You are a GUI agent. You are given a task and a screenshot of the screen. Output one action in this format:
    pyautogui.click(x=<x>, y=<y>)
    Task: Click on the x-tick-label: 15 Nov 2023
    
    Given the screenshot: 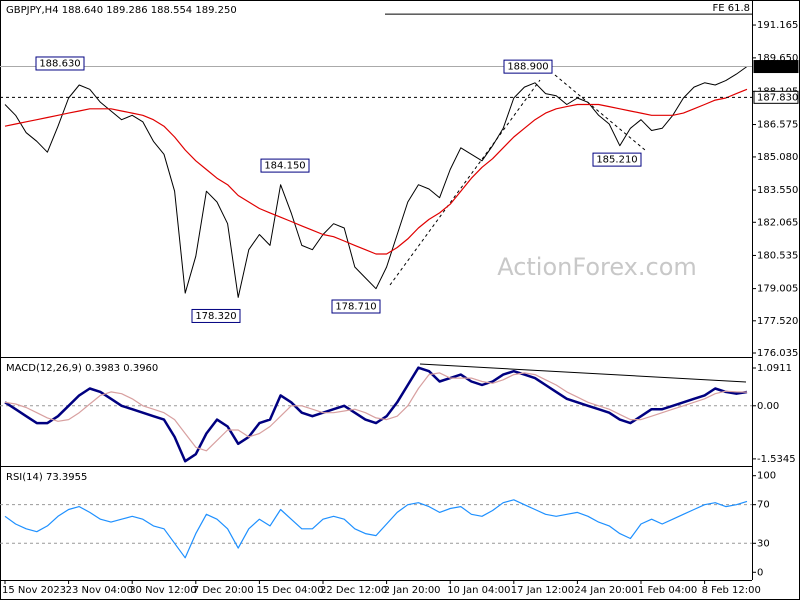 What is the action you would take?
    pyautogui.click(x=34, y=590)
    